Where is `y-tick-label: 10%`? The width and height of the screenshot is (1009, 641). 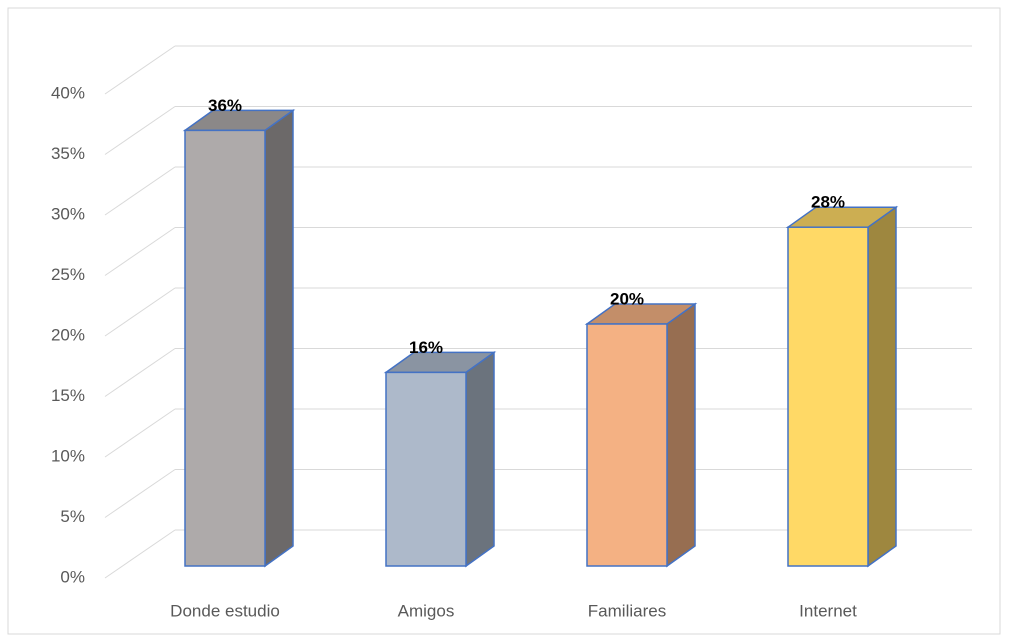
y-tick-label: 10% is located at coordinates (68, 455).